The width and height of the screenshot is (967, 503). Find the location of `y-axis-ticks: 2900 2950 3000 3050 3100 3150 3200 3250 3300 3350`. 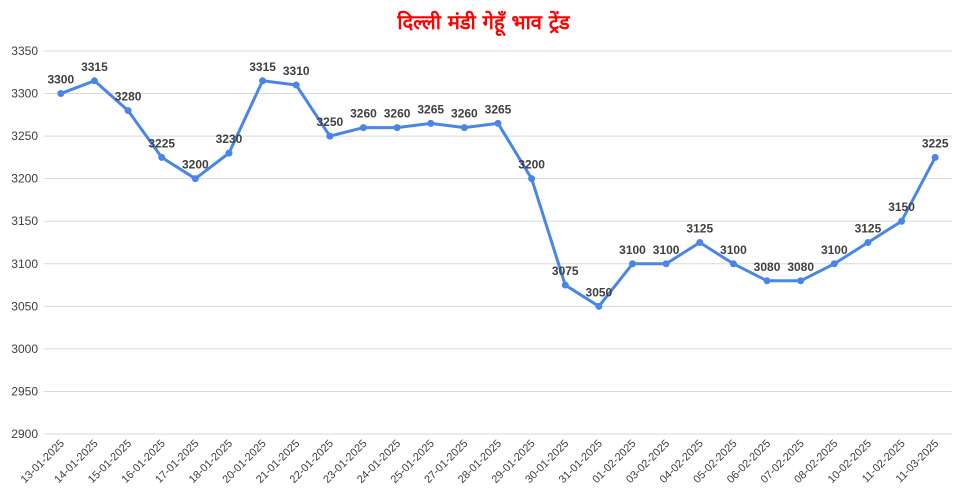

y-axis-ticks: 2900 2950 3000 3050 3100 3150 3200 3250 3300 3350 is located at coordinates (24, 242).